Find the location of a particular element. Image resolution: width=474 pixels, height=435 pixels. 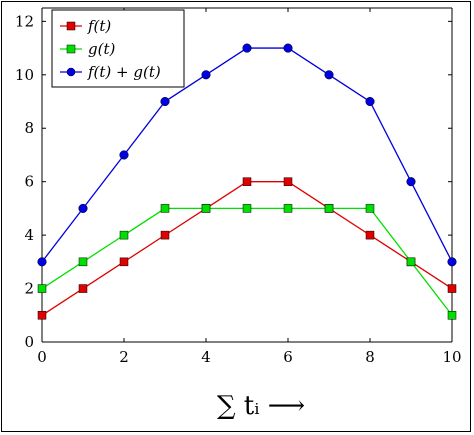

y-tick-label: 4 is located at coordinates (29, 235).